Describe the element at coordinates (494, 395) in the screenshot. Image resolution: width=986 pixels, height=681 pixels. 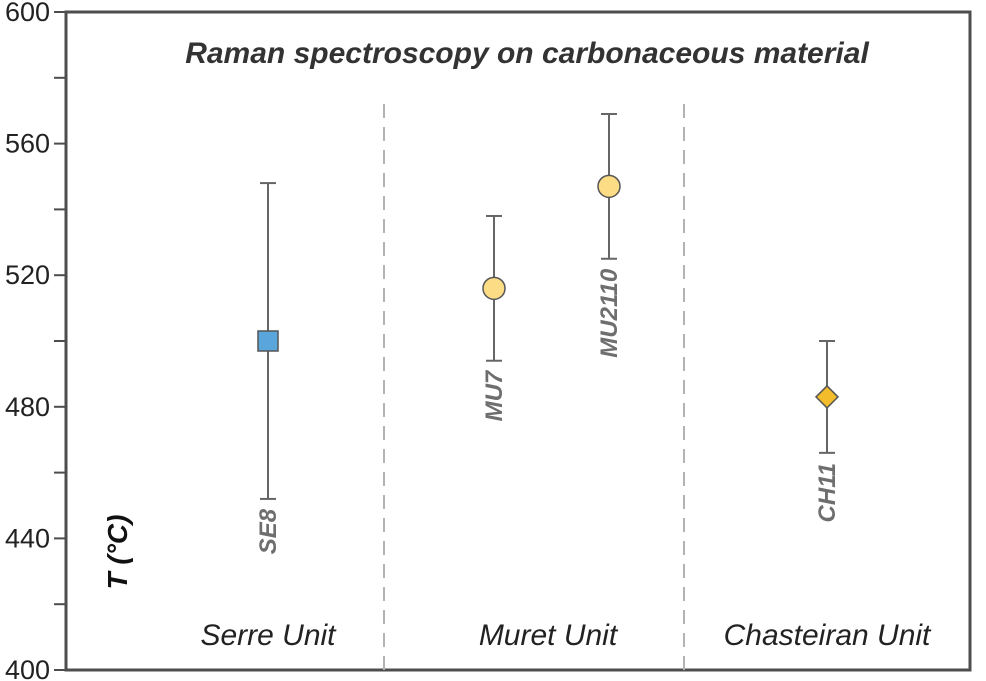
I see `sample-label: MU7` at that location.